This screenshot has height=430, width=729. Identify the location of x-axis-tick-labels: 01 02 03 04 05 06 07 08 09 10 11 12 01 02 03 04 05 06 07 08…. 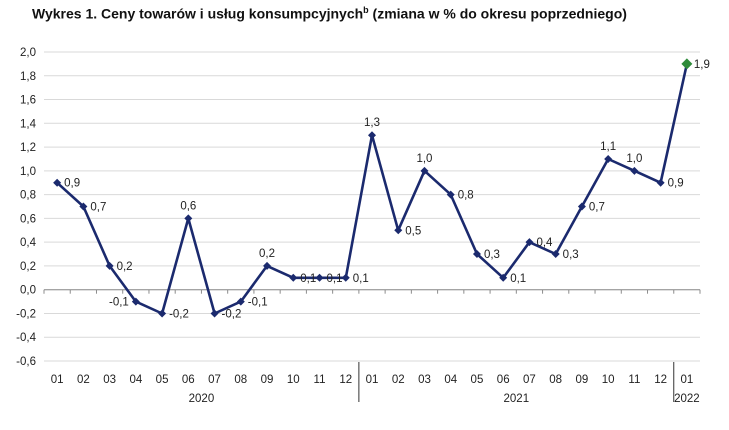
(372, 380).